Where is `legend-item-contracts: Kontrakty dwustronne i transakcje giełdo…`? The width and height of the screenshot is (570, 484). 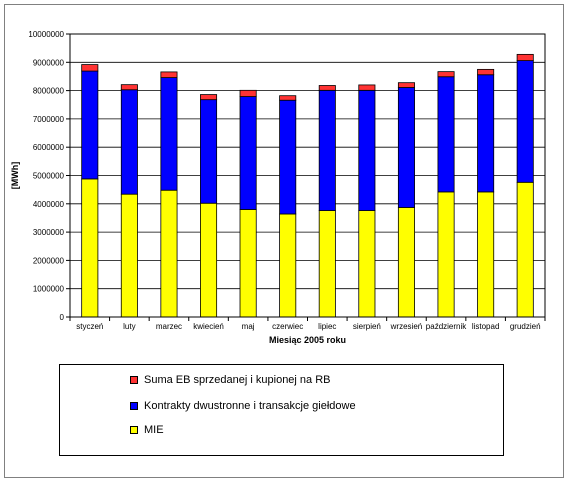
legend-item-contracts: Kontrakty dwustronne i transakcje giełdo… is located at coordinates (243, 406).